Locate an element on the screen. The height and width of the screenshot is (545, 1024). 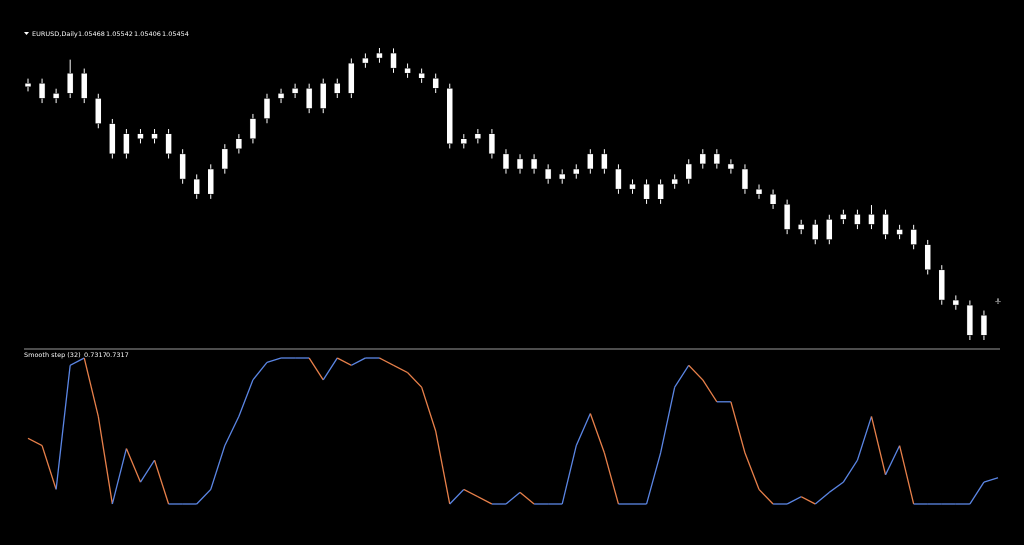
open-value: 1.05468 is located at coordinates (91, 34).